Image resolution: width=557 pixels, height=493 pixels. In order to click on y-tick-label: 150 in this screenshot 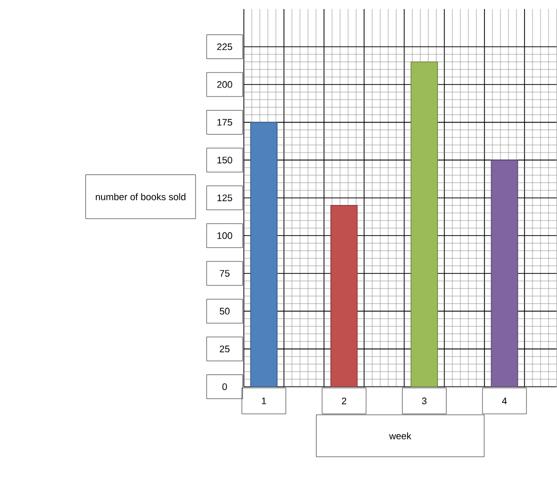, I will do `click(224, 160)`.